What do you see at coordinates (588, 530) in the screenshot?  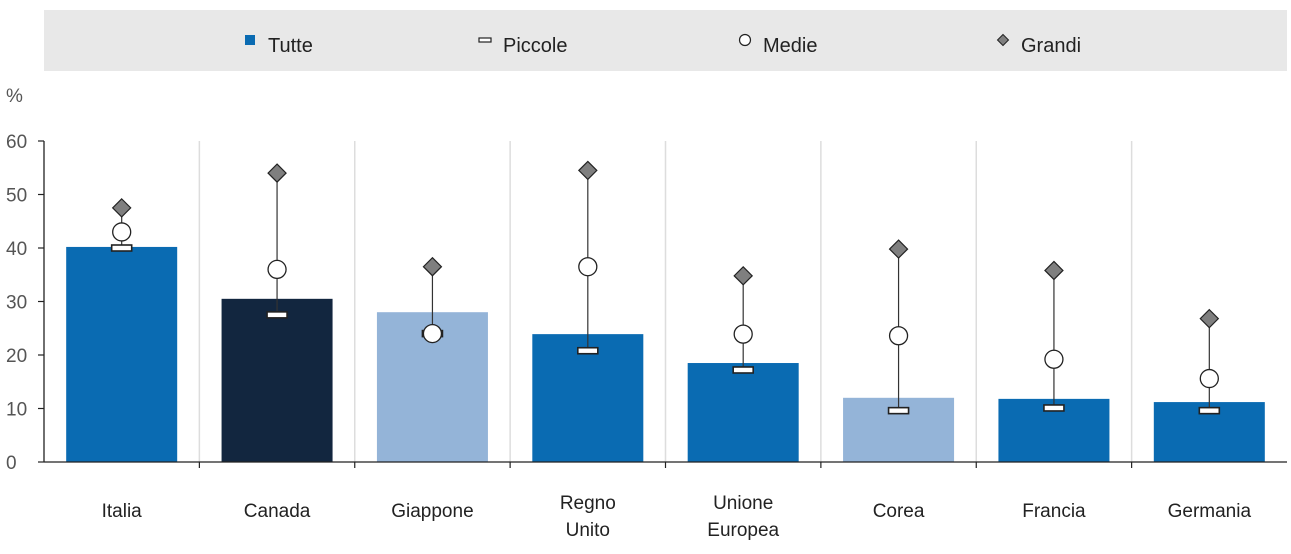 I see `x-tick-label-line: Unito` at bounding box center [588, 530].